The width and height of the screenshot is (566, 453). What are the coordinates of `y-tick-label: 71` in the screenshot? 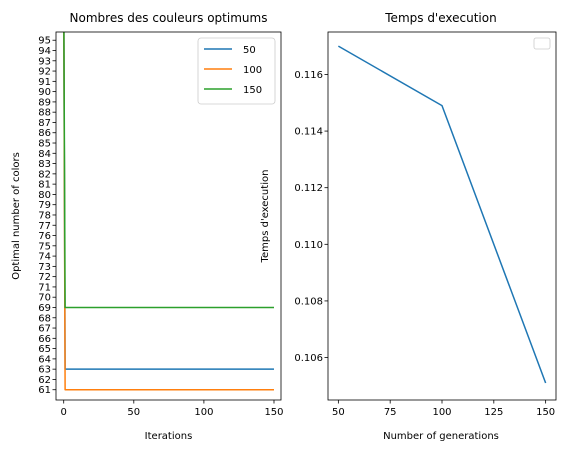 It's located at (44, 287).